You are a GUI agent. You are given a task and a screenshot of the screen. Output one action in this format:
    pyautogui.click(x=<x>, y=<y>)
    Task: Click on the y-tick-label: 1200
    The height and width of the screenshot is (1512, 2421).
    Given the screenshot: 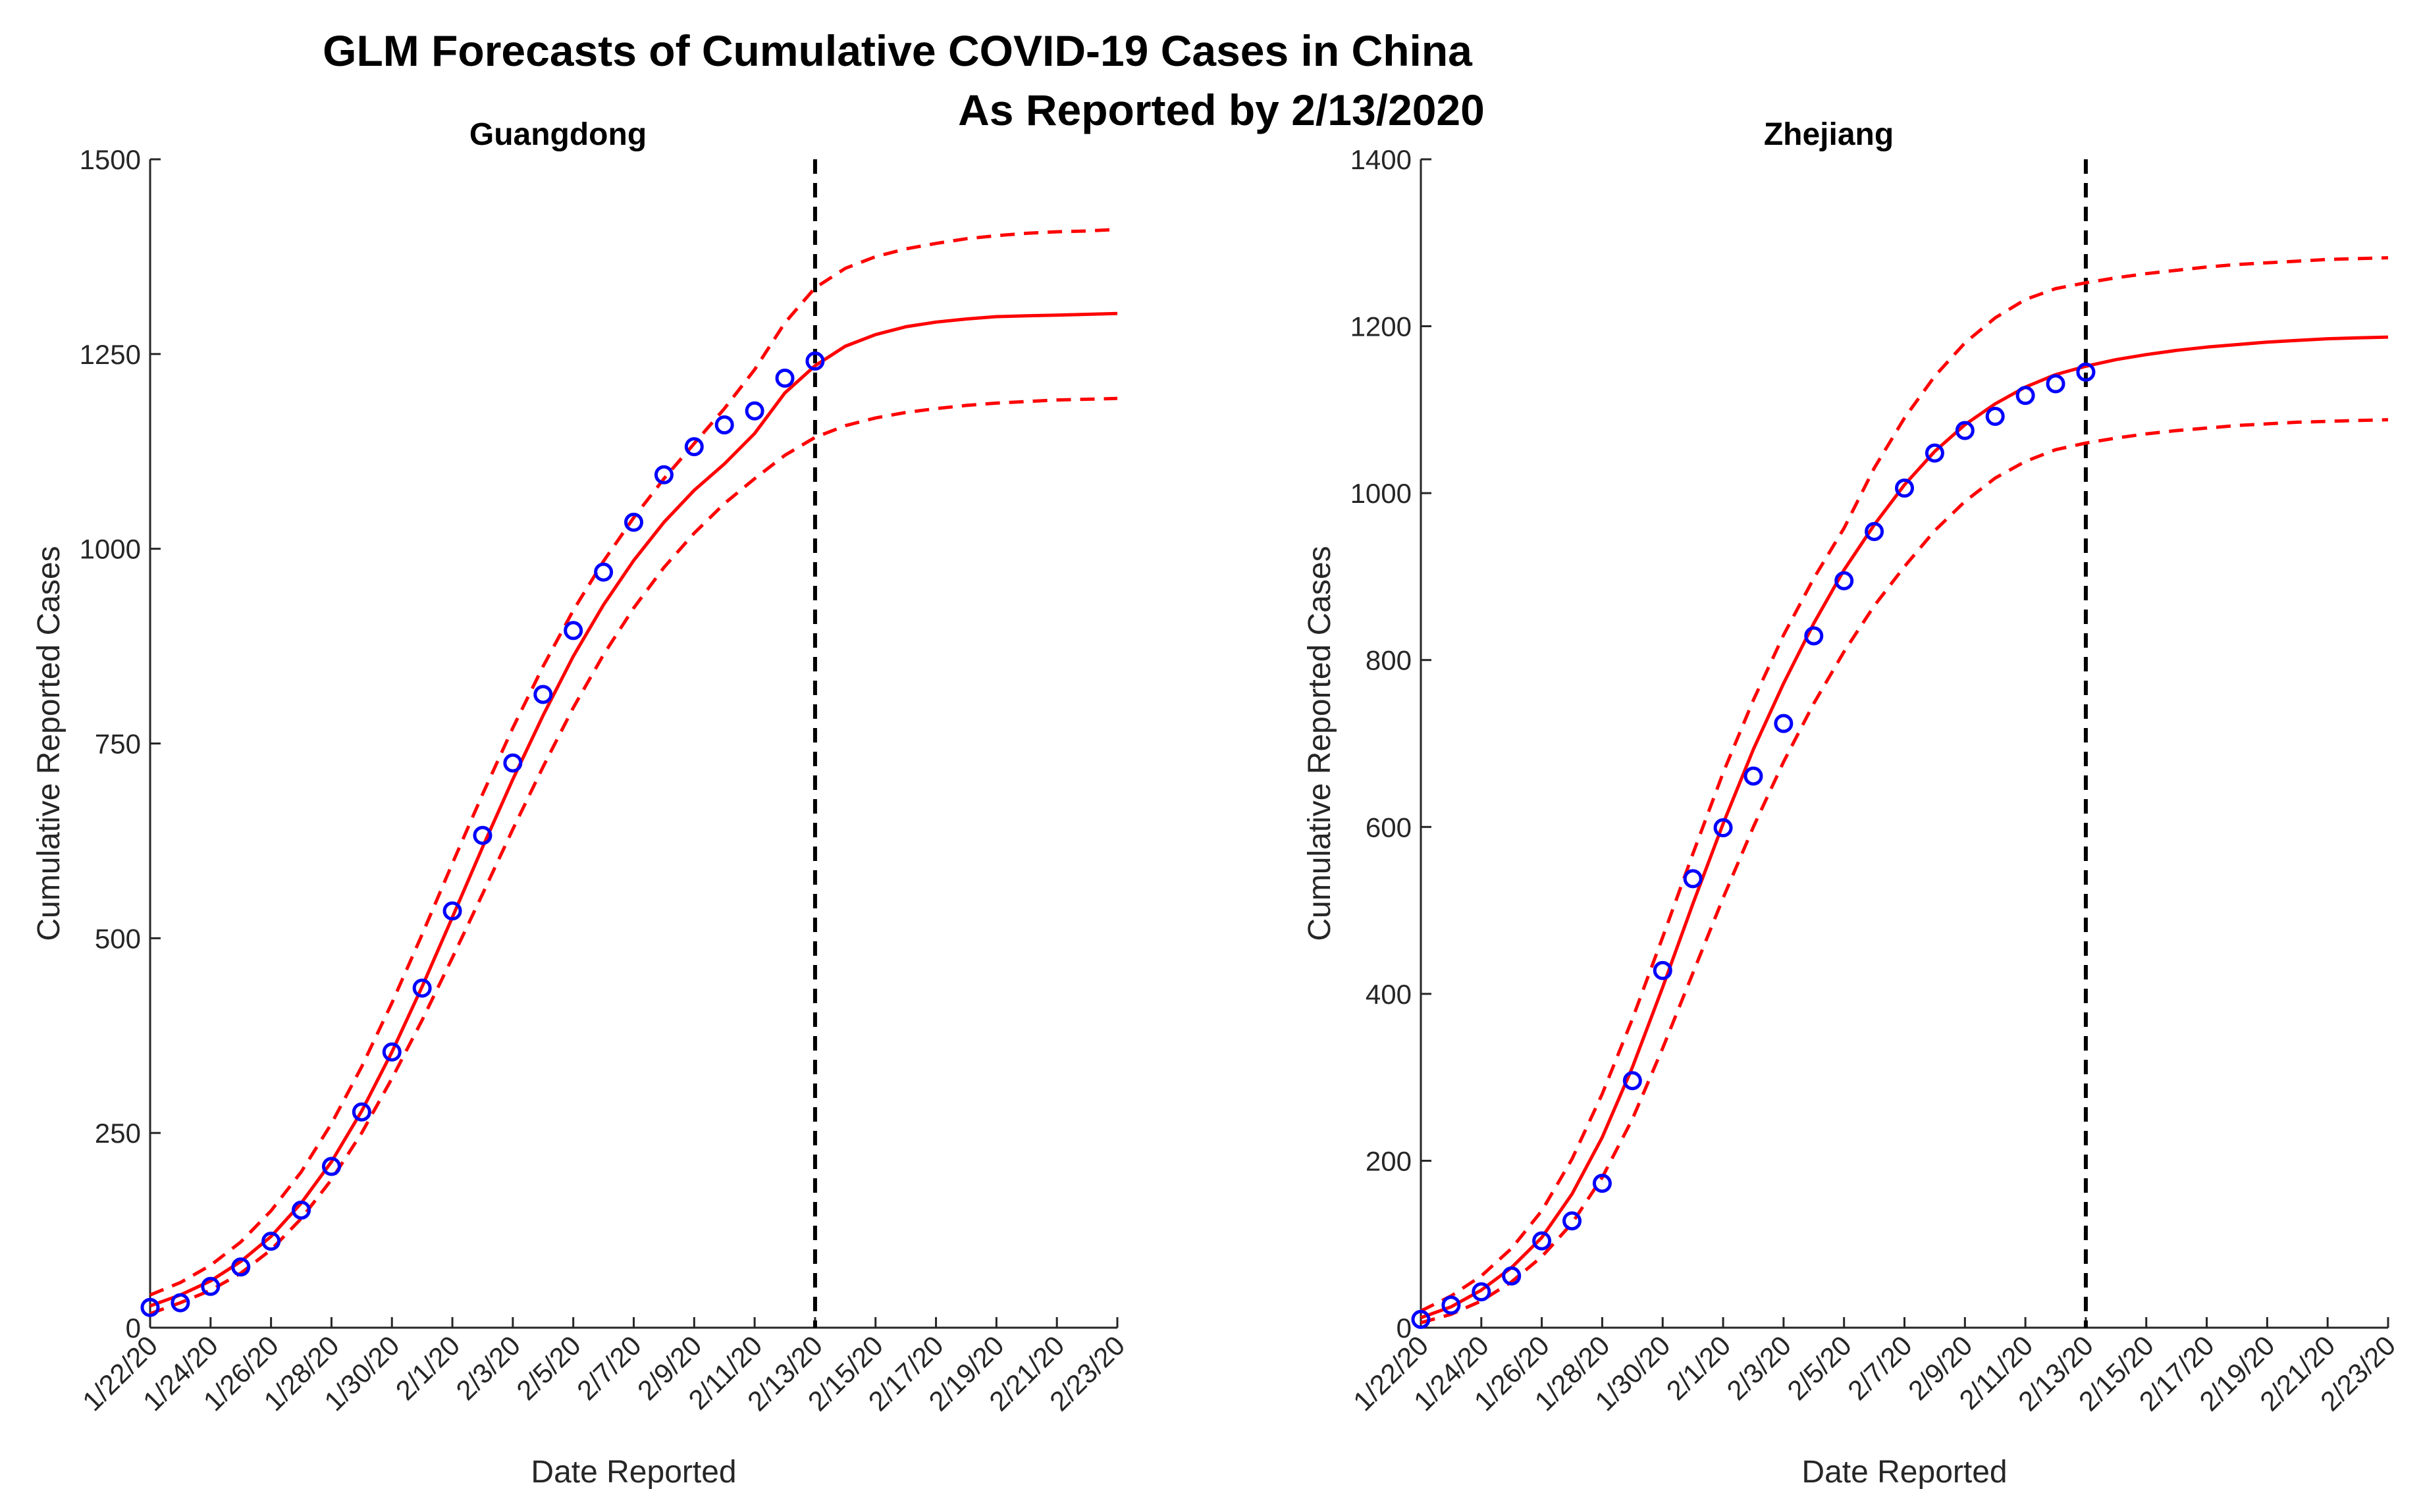 What is the action you would take?
    pyautogui.click(x=1381, y=326)
    